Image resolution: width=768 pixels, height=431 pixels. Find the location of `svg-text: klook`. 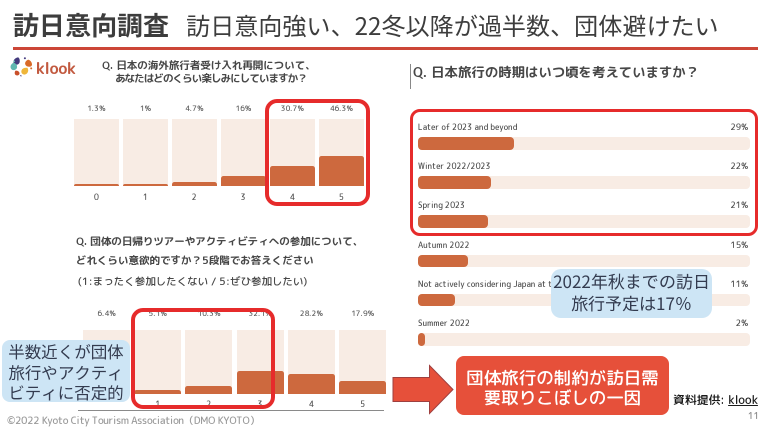

svg-text: klook is located at coordinates (56, 68).